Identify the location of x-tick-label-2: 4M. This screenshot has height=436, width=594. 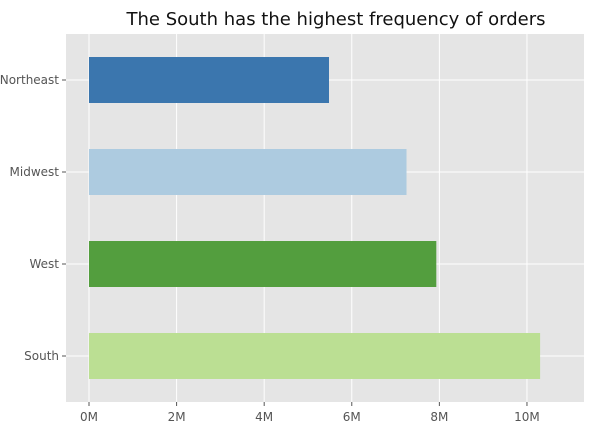
(264, 417).